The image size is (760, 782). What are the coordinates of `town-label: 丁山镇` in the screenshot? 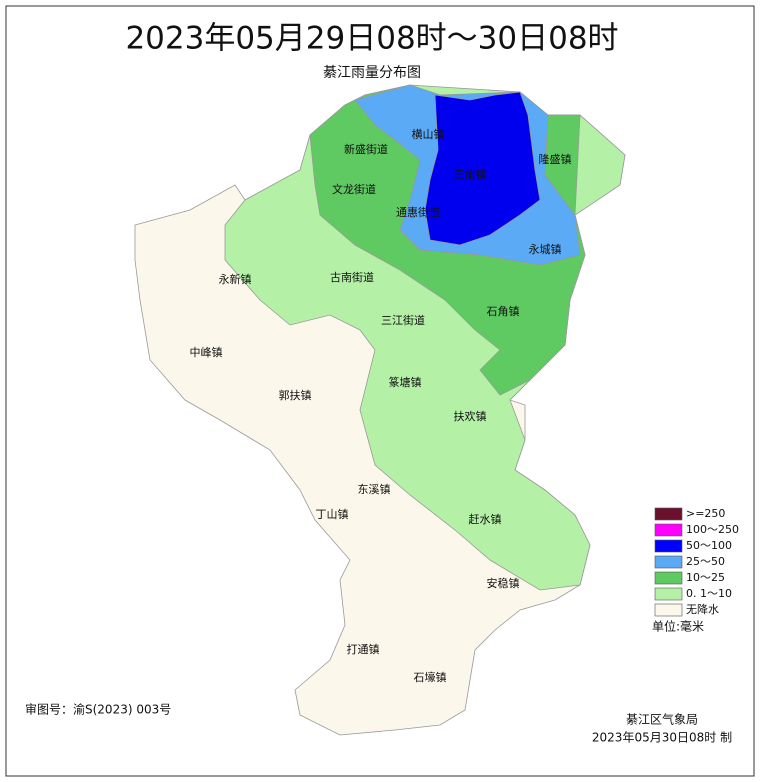 It's located at (332, 514).